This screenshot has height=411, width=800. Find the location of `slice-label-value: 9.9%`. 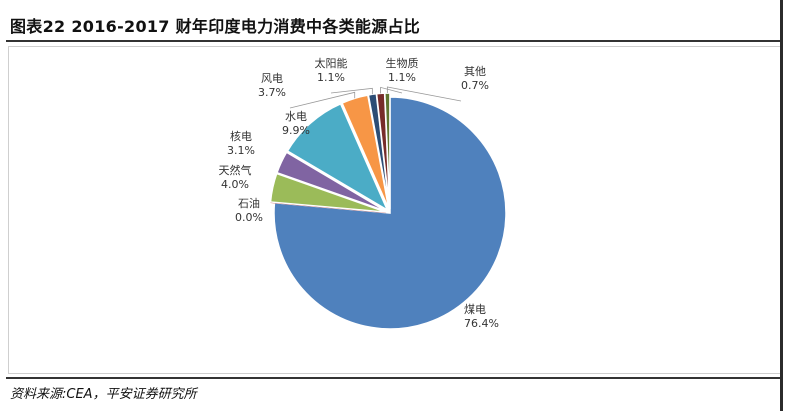

slice-label-value: 9.9% is located at coordinates (296, 130).